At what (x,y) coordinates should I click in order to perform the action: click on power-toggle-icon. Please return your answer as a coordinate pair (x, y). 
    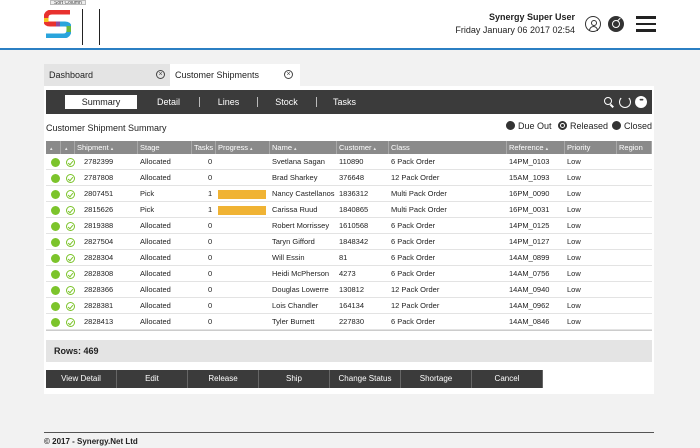
    Looking at the image, I should click on (616, 24).